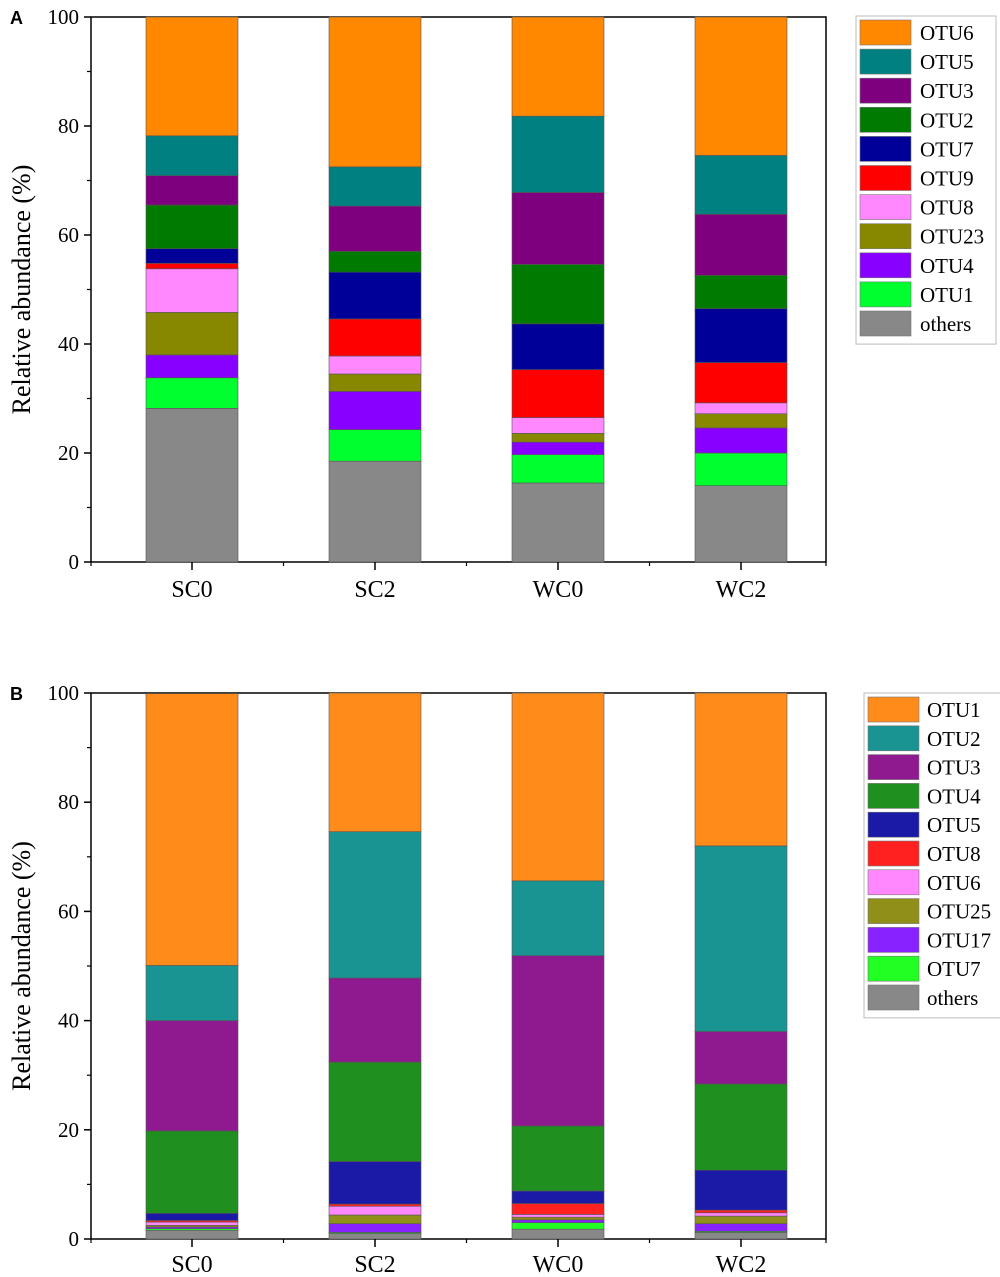 The width and height of the screenshot is (1000, 1277). Describe the element at coordinates (192, 993) in the screenshot. I see `bar-segment-sc0-otu2` at that location.